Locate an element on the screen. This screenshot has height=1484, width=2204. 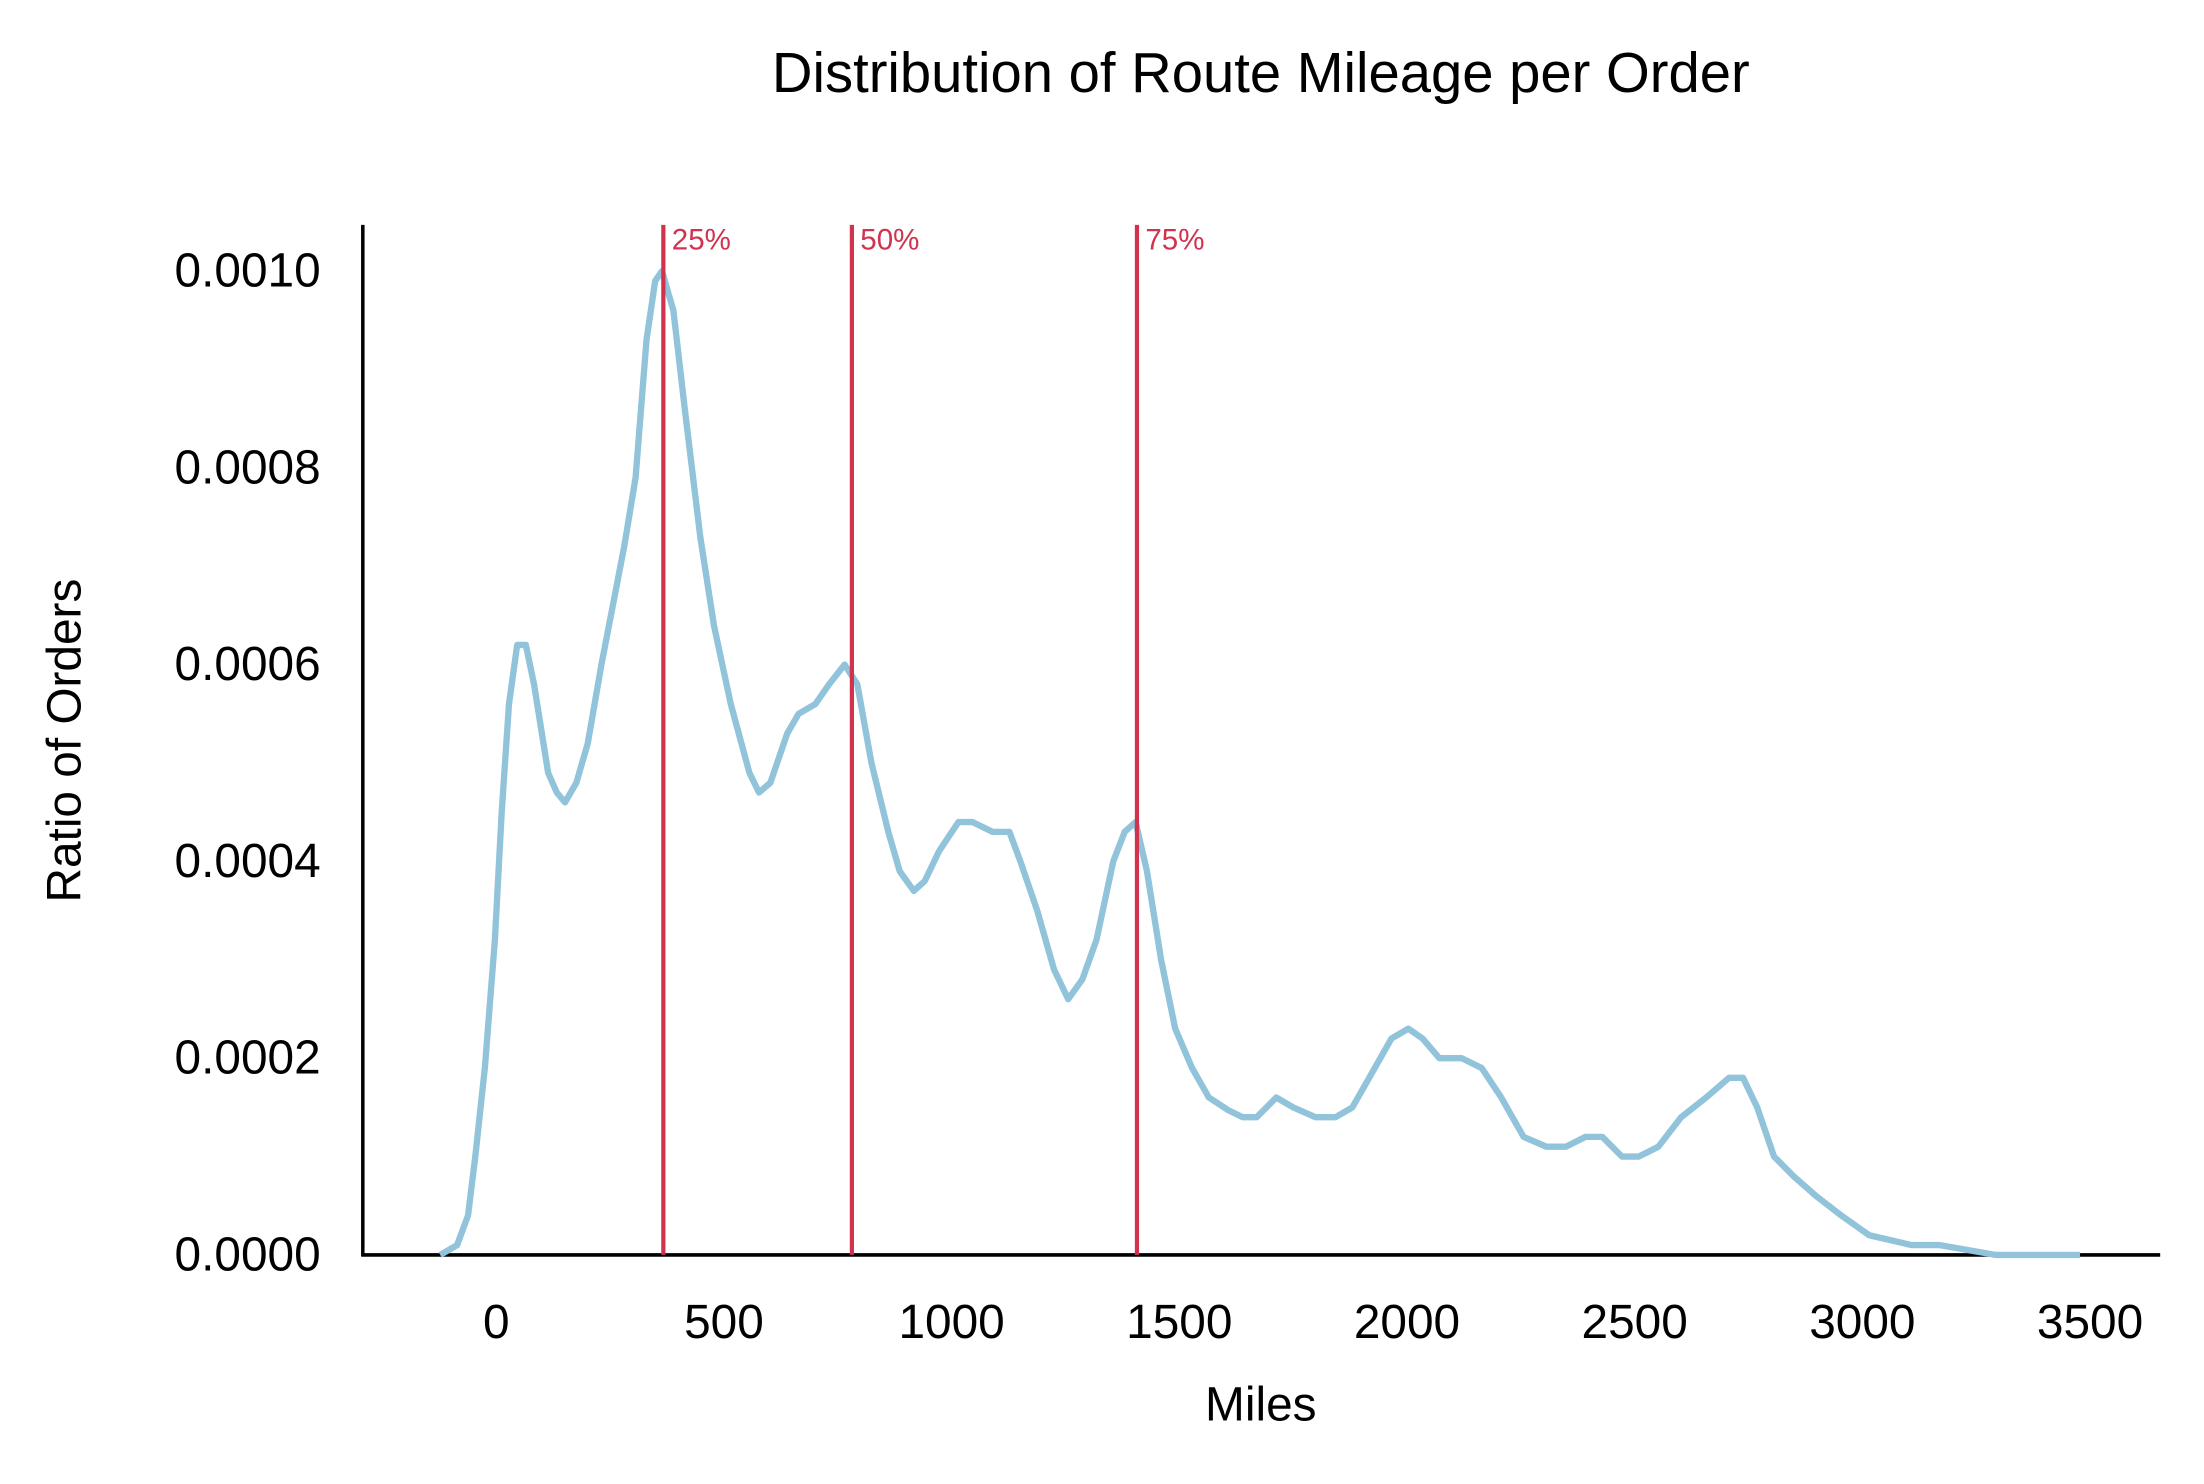
x-tick-label: 3000 is located at coordinates (1862, 1322).